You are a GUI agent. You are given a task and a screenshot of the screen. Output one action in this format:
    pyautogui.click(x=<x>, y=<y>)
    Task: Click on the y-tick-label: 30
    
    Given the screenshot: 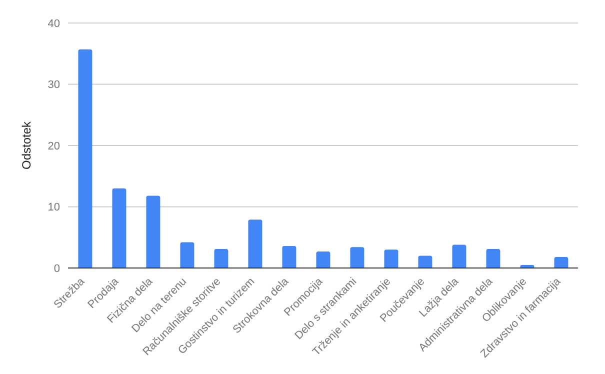 What is the action you would take?
    pyautogui.click(x=54, y=85)
    